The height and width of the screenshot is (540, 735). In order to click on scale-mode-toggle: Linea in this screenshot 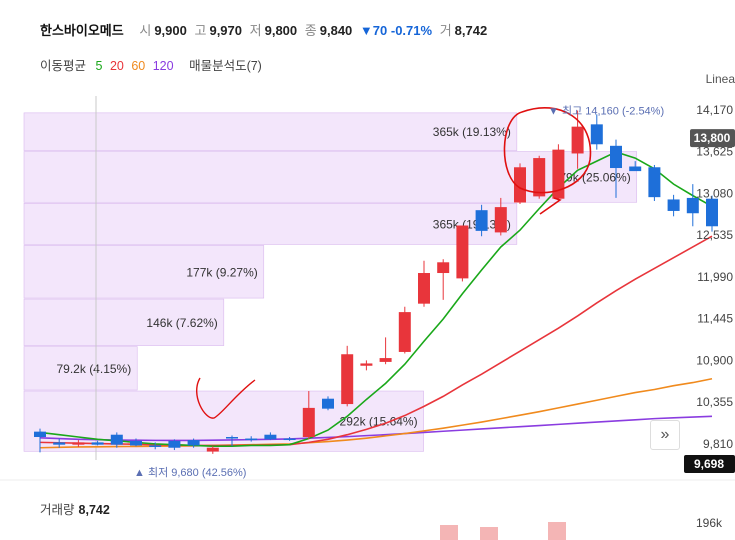, I will do `click(720, 79)`.